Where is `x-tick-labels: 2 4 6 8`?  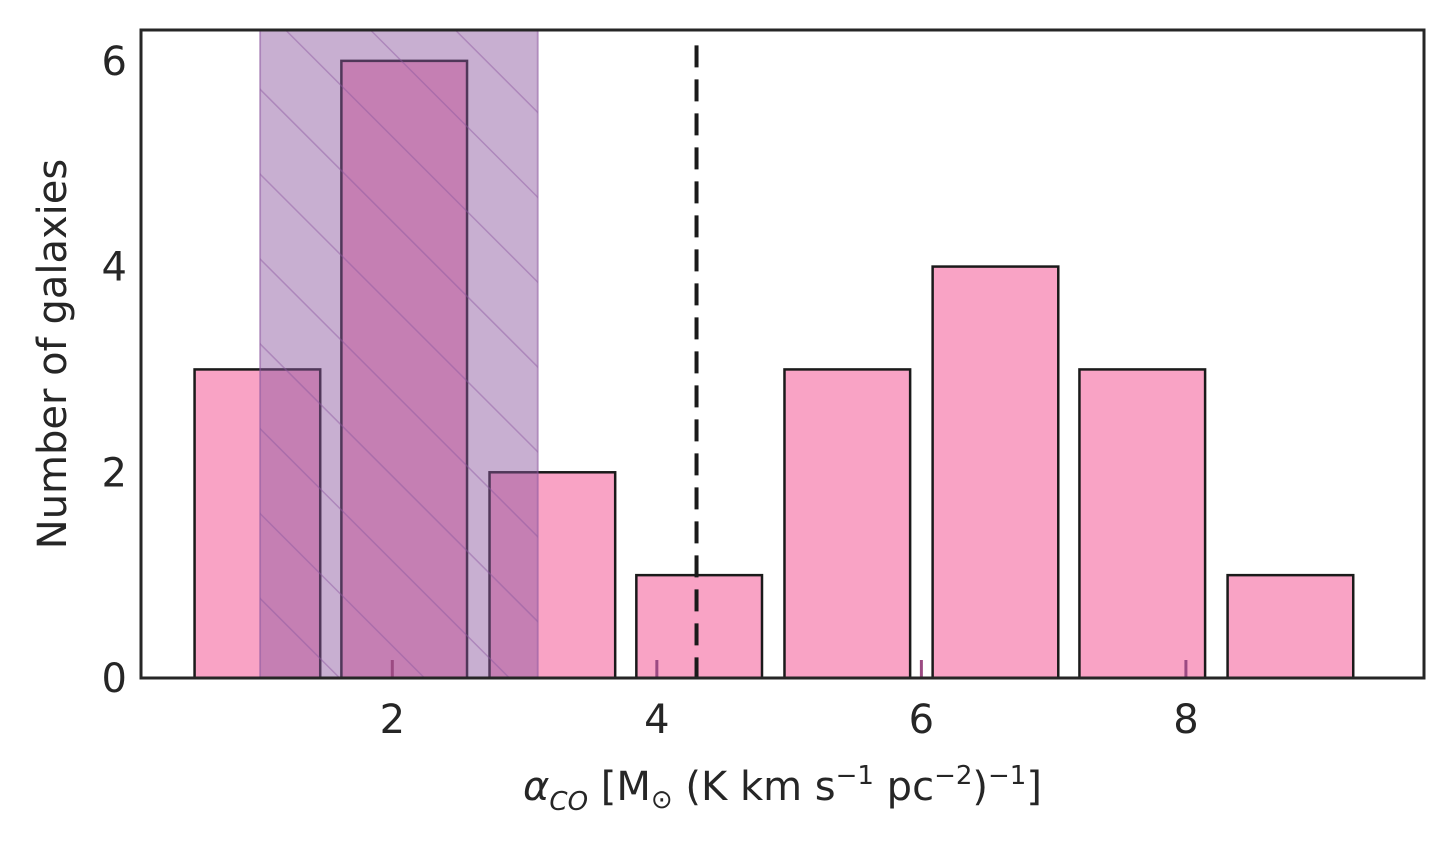 x-tick-labels: 2 4 6 8 is located at coordinates (789, 720).